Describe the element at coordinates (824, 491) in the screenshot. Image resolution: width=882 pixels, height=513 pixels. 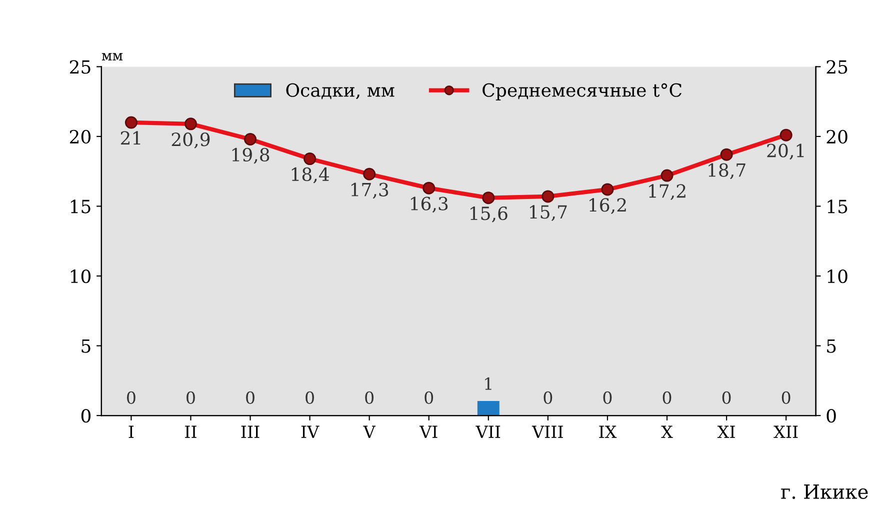
I see `text: г. Икике` at that location.